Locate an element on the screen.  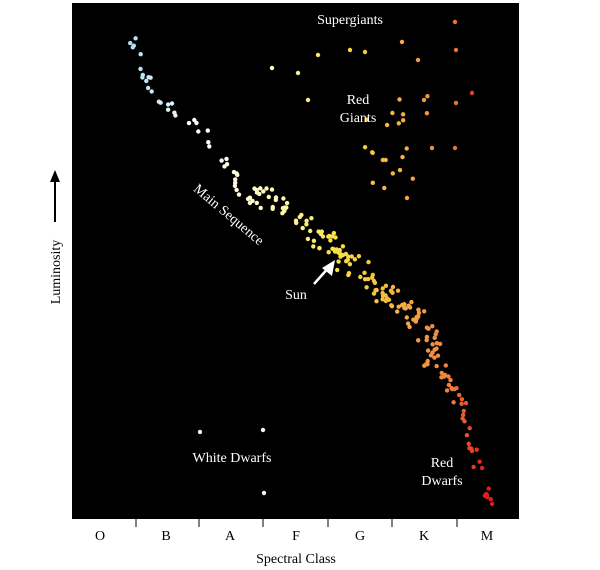
y-axis-label: Luminosity is located at coordinates (56, 272).